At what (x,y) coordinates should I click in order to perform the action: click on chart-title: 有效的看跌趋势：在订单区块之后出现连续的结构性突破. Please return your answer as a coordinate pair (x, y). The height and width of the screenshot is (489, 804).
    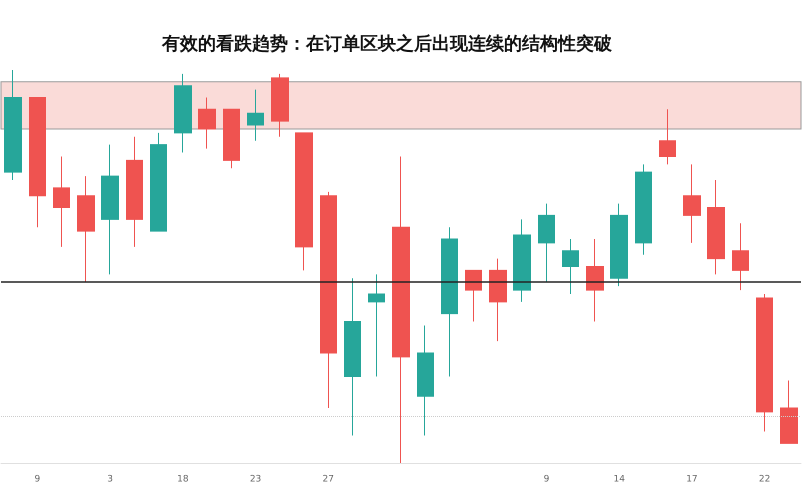
    Looking at the image, I should click on (387, 44).